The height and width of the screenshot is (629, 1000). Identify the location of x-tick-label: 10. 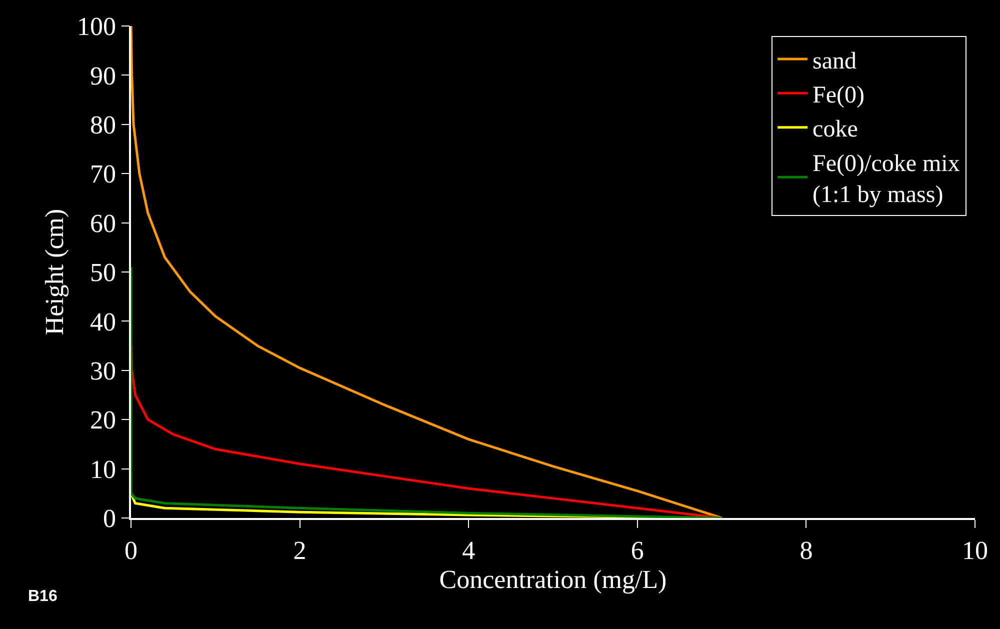
(975, 550).